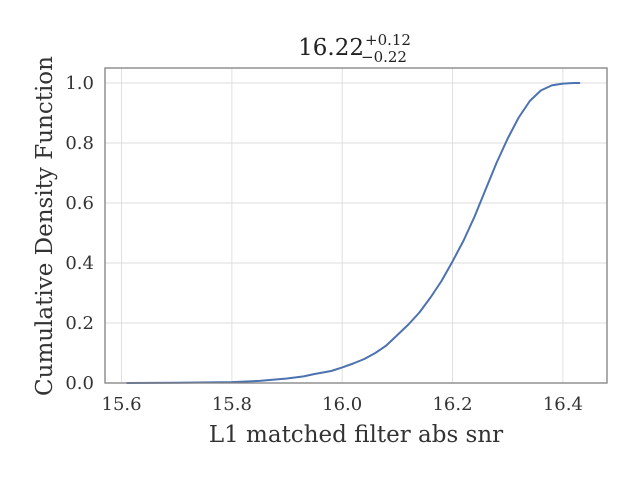 This screenshot has width=640, height=480. I want to click on x-tick-label: 16.0, so click(342, 404).